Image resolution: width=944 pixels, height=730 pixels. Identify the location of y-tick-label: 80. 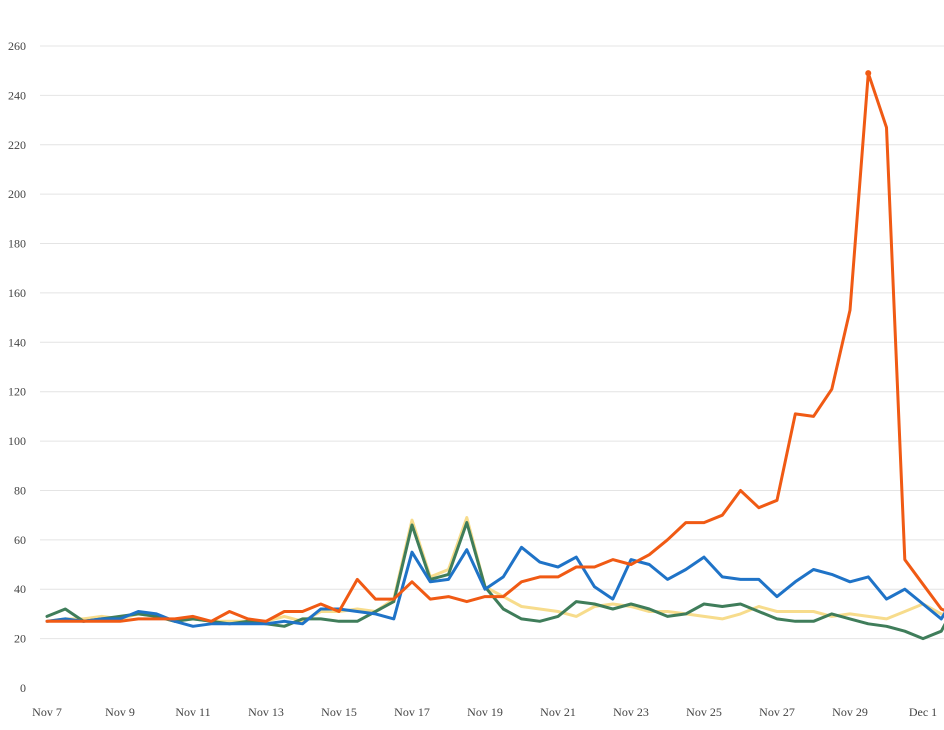
(20, 490).